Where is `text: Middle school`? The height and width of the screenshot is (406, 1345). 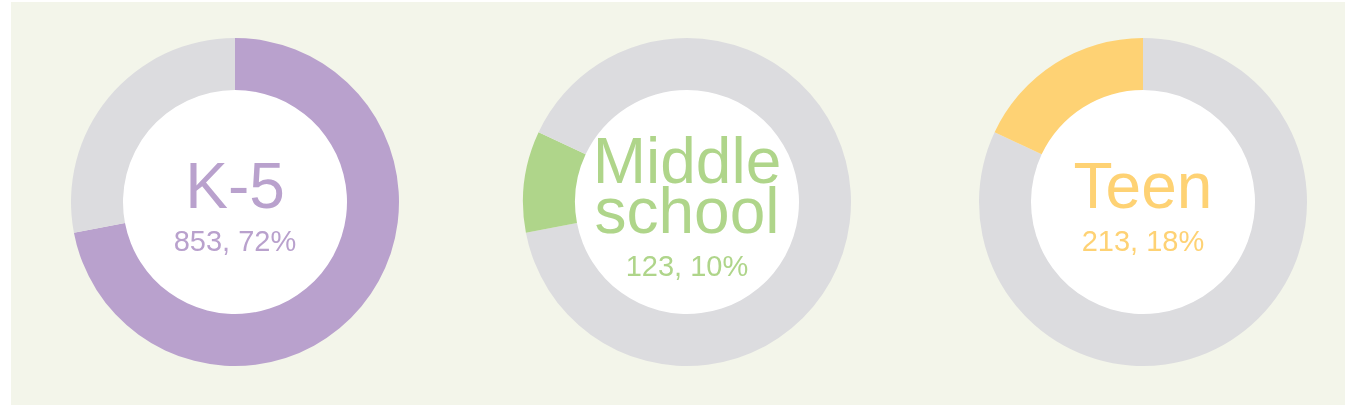
text: Middle school is located at coordinates (687, 186).